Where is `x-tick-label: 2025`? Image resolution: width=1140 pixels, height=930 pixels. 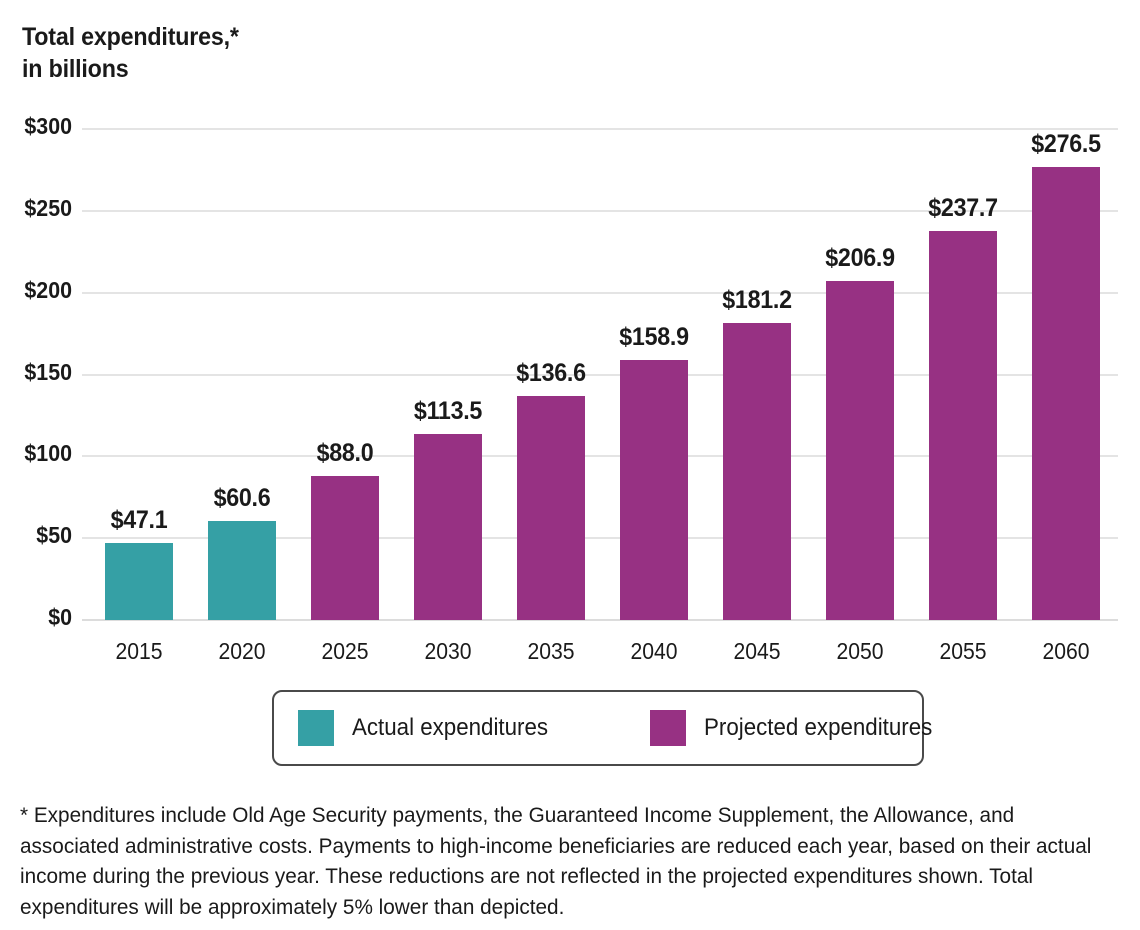 x-tick-label: 2025 is located at coordinates (345, 651).